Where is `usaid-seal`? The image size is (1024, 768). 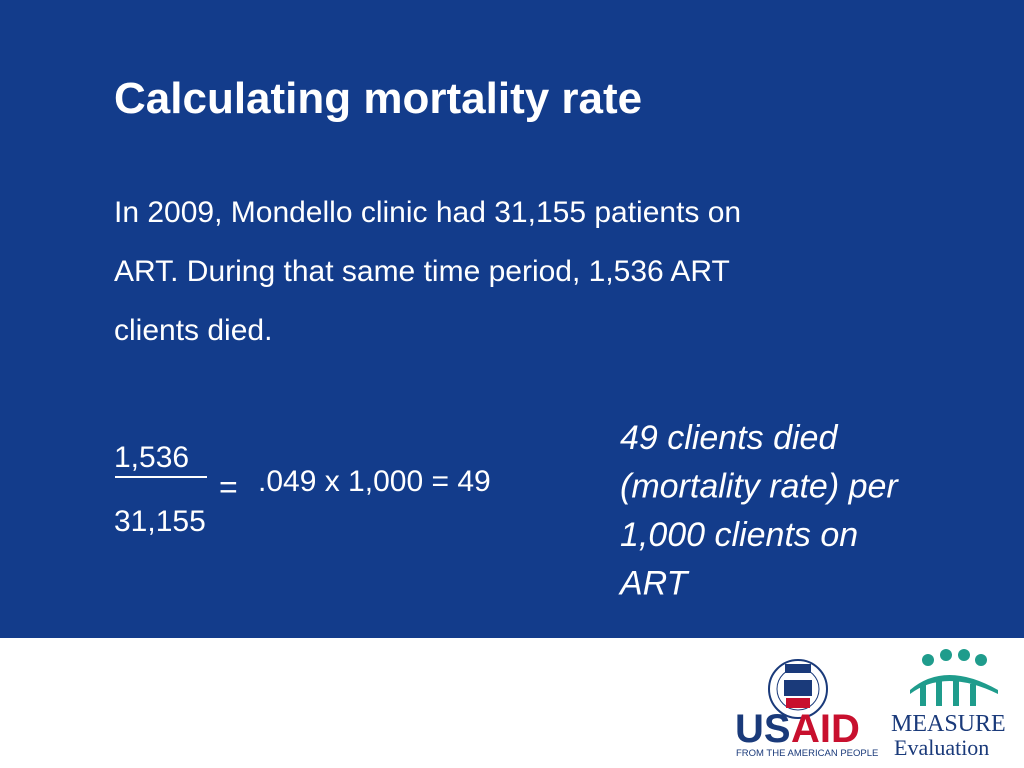
usaid-seal is located at coordinates (798, 689).